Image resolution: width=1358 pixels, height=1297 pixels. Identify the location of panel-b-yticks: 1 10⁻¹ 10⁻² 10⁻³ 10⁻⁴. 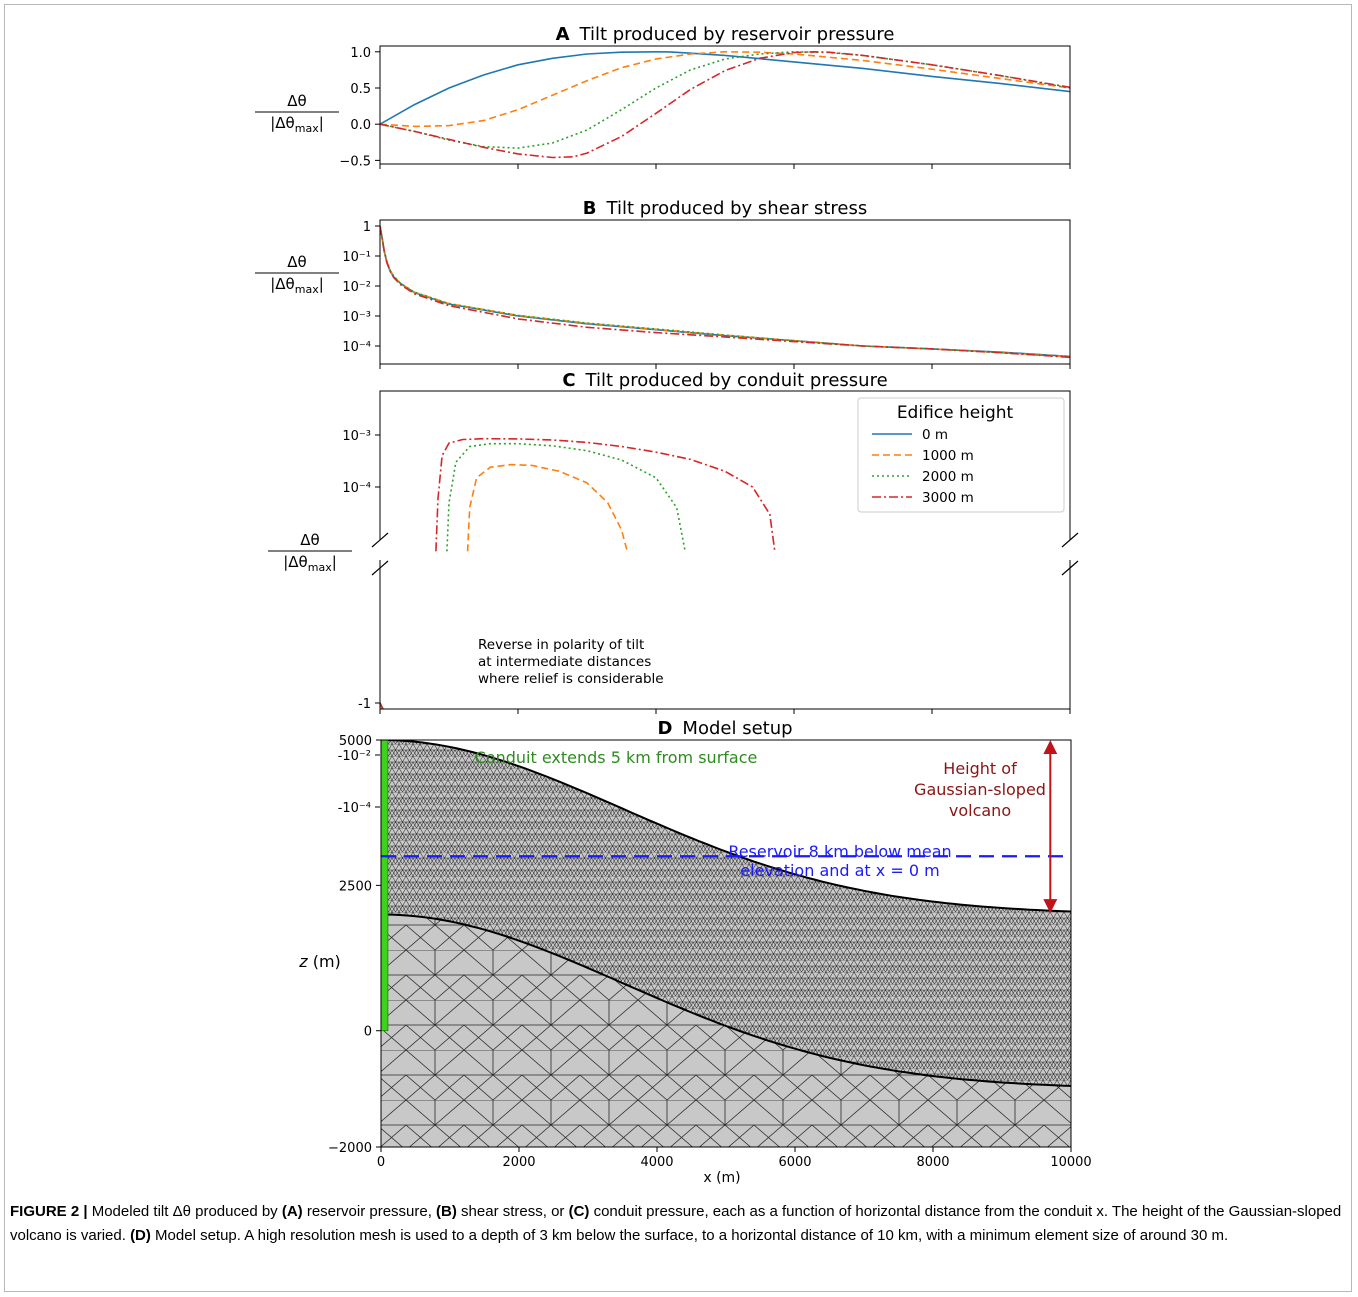
(361, 287).